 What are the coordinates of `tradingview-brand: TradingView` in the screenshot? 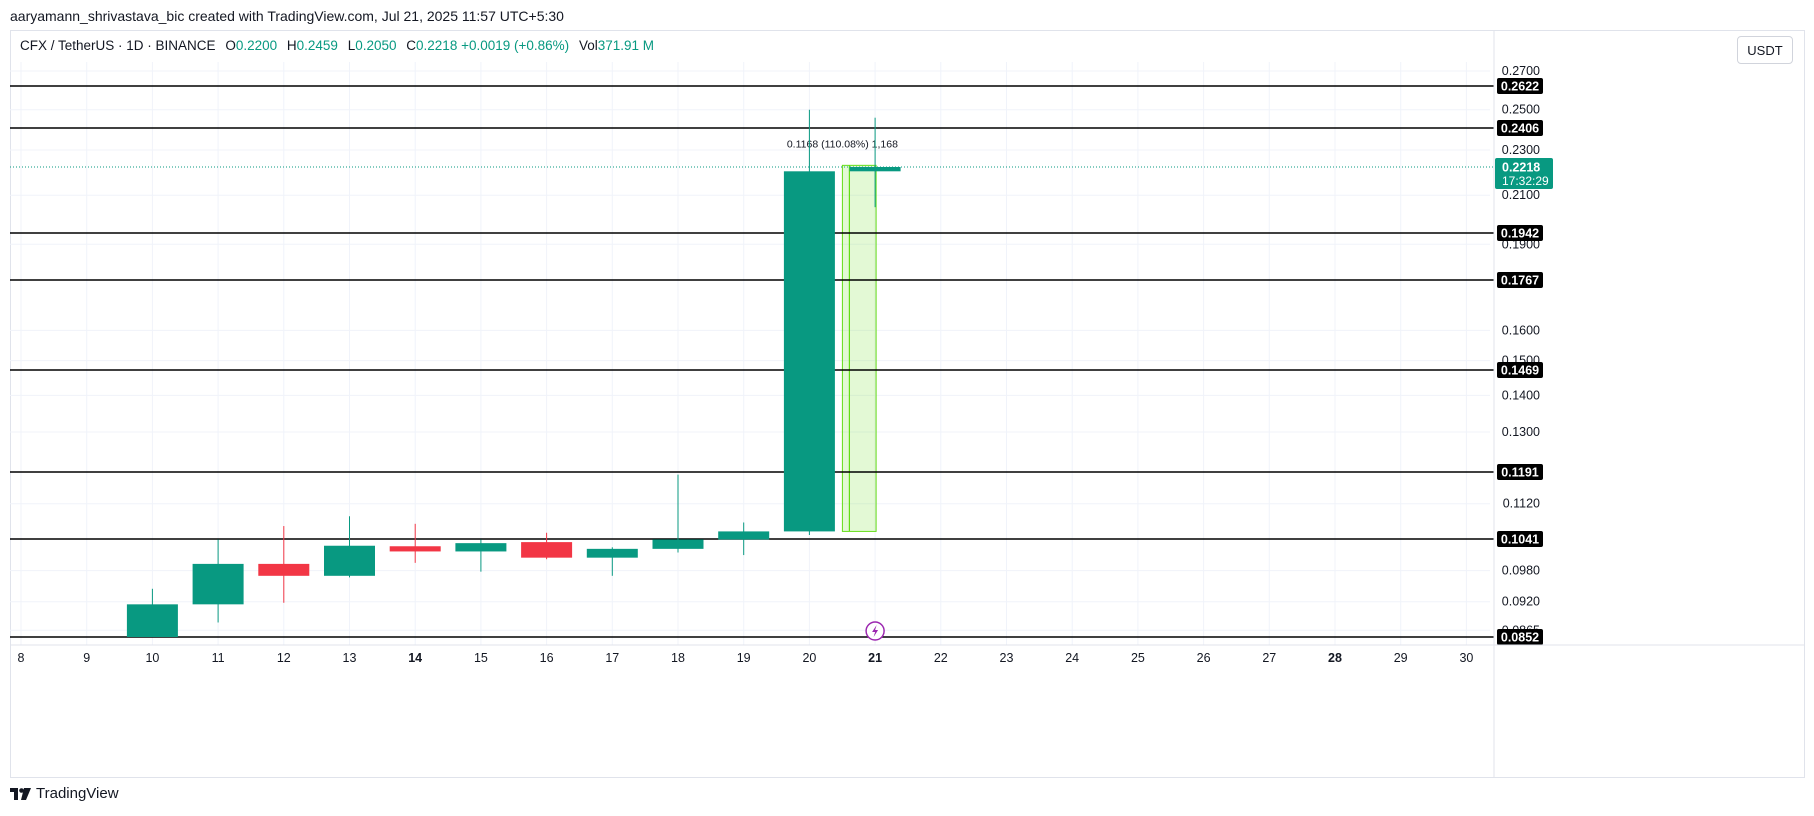 It's located at (64, 793).